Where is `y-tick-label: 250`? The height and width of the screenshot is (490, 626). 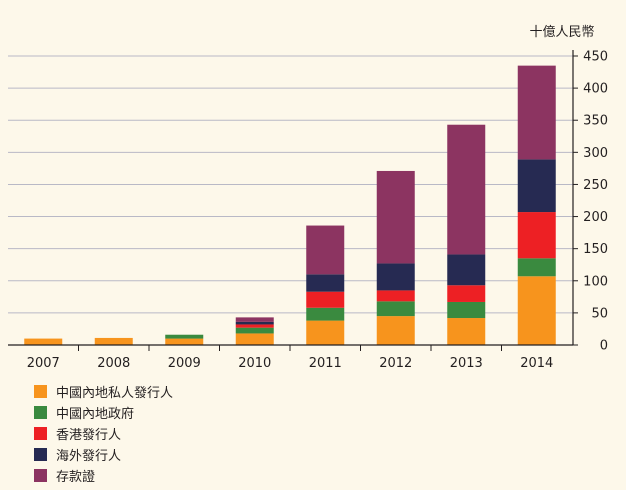
y-tick-label: 250 is located at coordinates (595, 185).